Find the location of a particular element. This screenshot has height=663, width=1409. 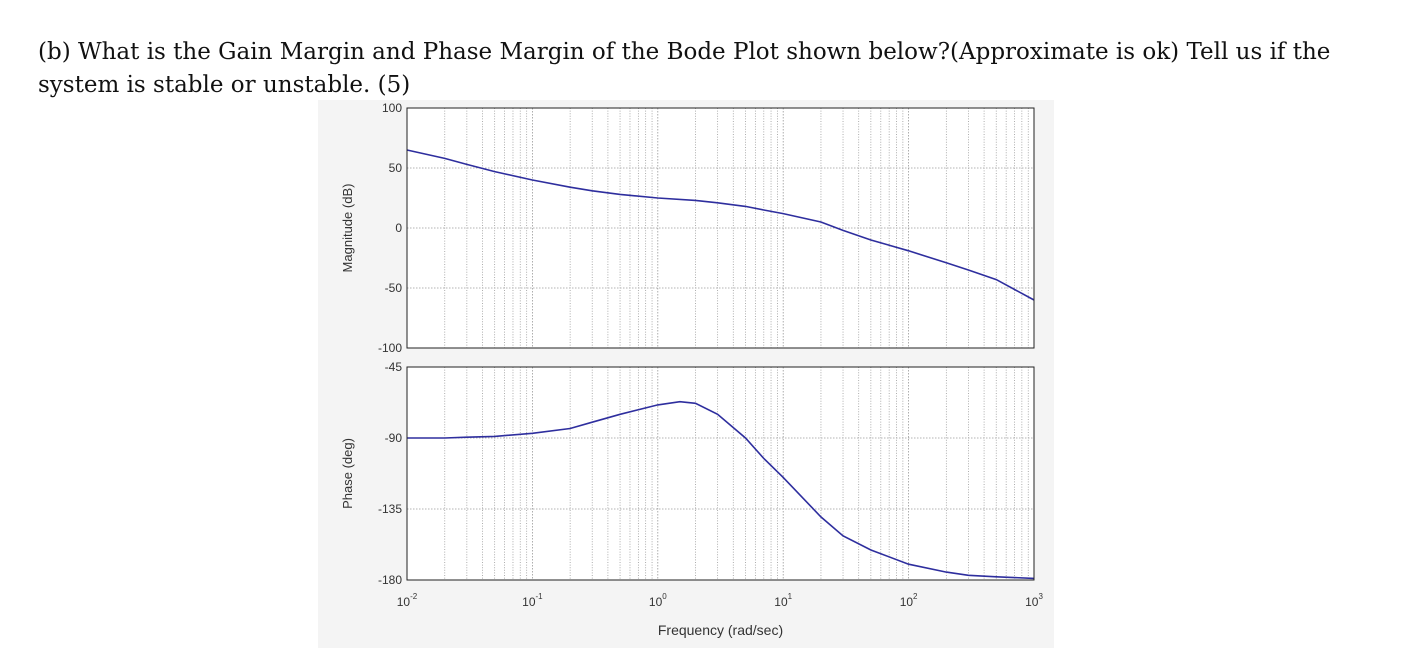

frequency-tick-exponent: -2 is located at coordinates (414, 596).